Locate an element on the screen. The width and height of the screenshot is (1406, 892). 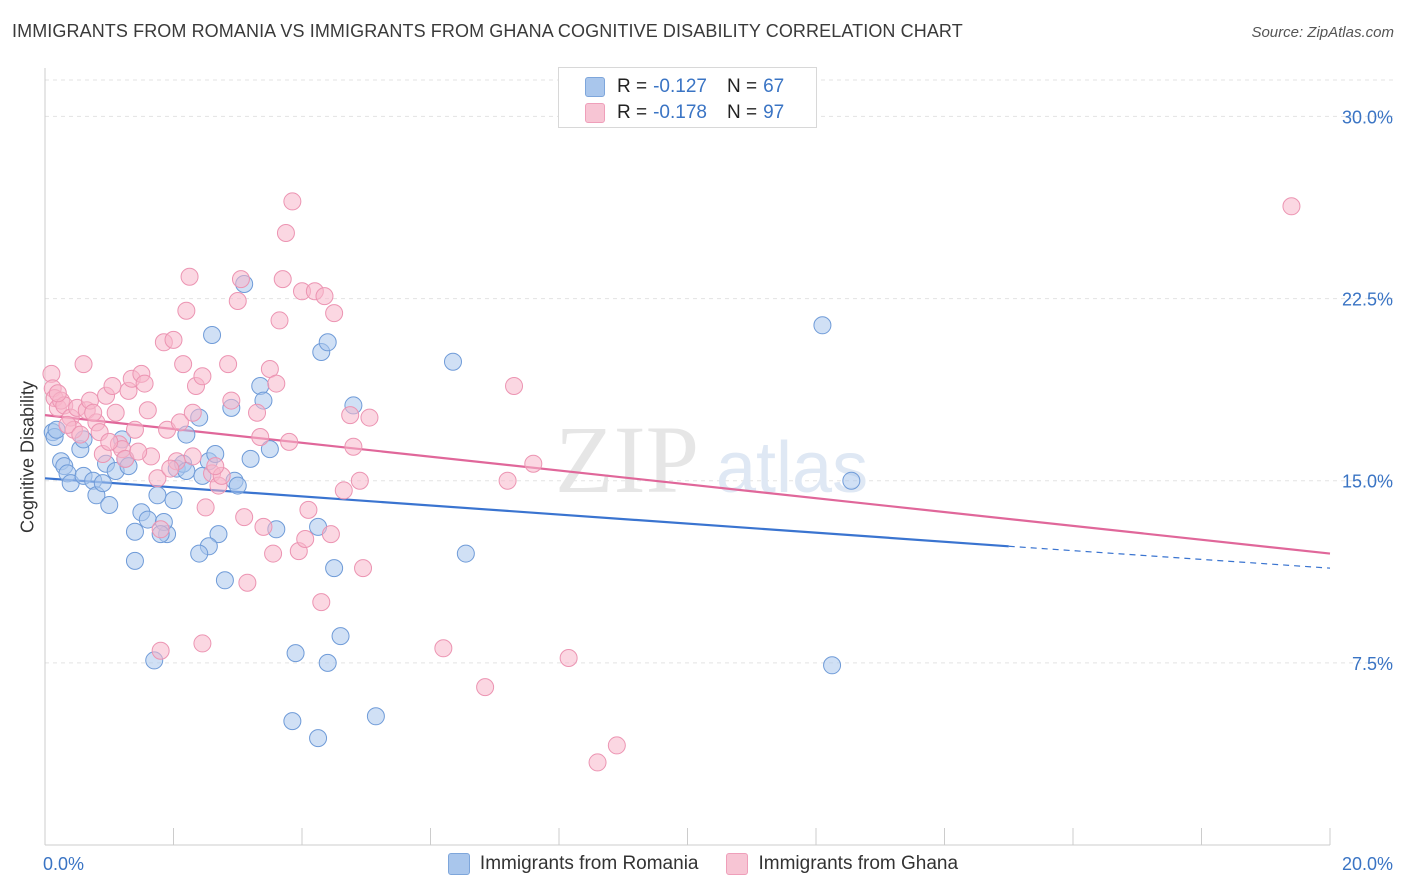
stats-row-romania: R = -0.127 N = 67 is located at coordinates (684, 87).